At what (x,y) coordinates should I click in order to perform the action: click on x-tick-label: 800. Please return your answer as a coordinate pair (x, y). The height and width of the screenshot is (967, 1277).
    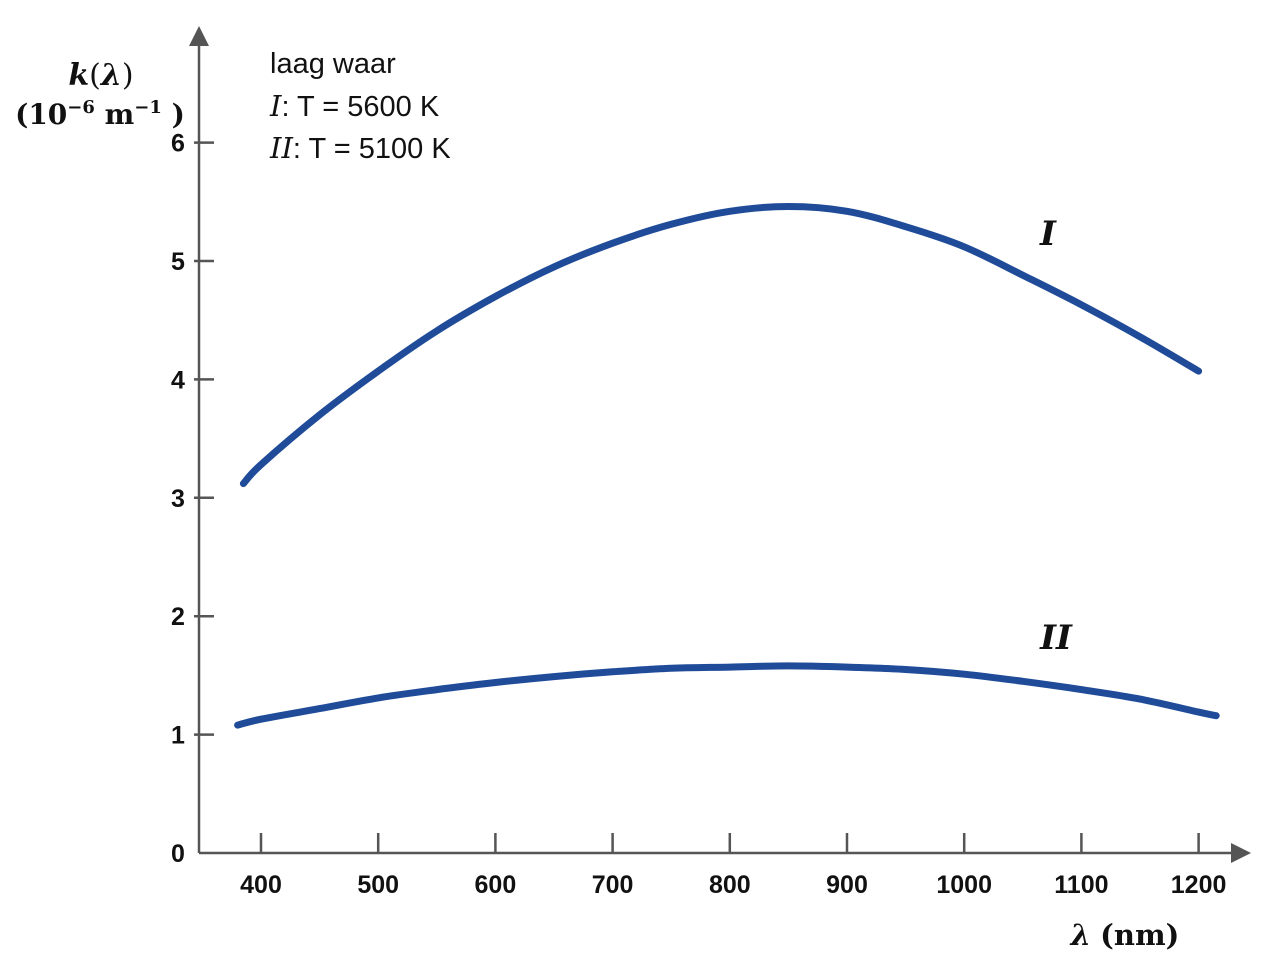
    Looking at the image, I should click on (730, 885).